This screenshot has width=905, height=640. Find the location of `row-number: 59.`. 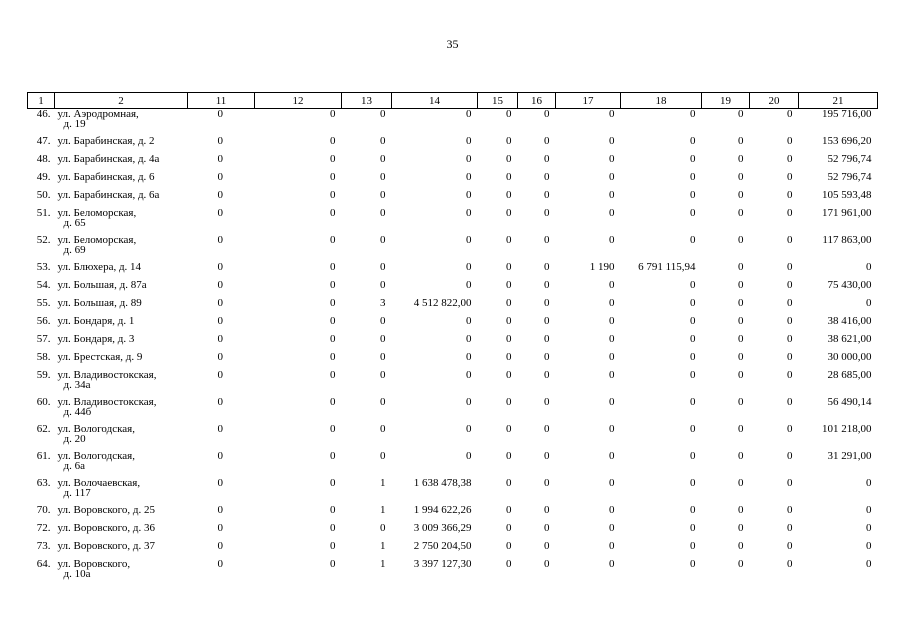

row-number: 59. is located at coordinates (43, 375).